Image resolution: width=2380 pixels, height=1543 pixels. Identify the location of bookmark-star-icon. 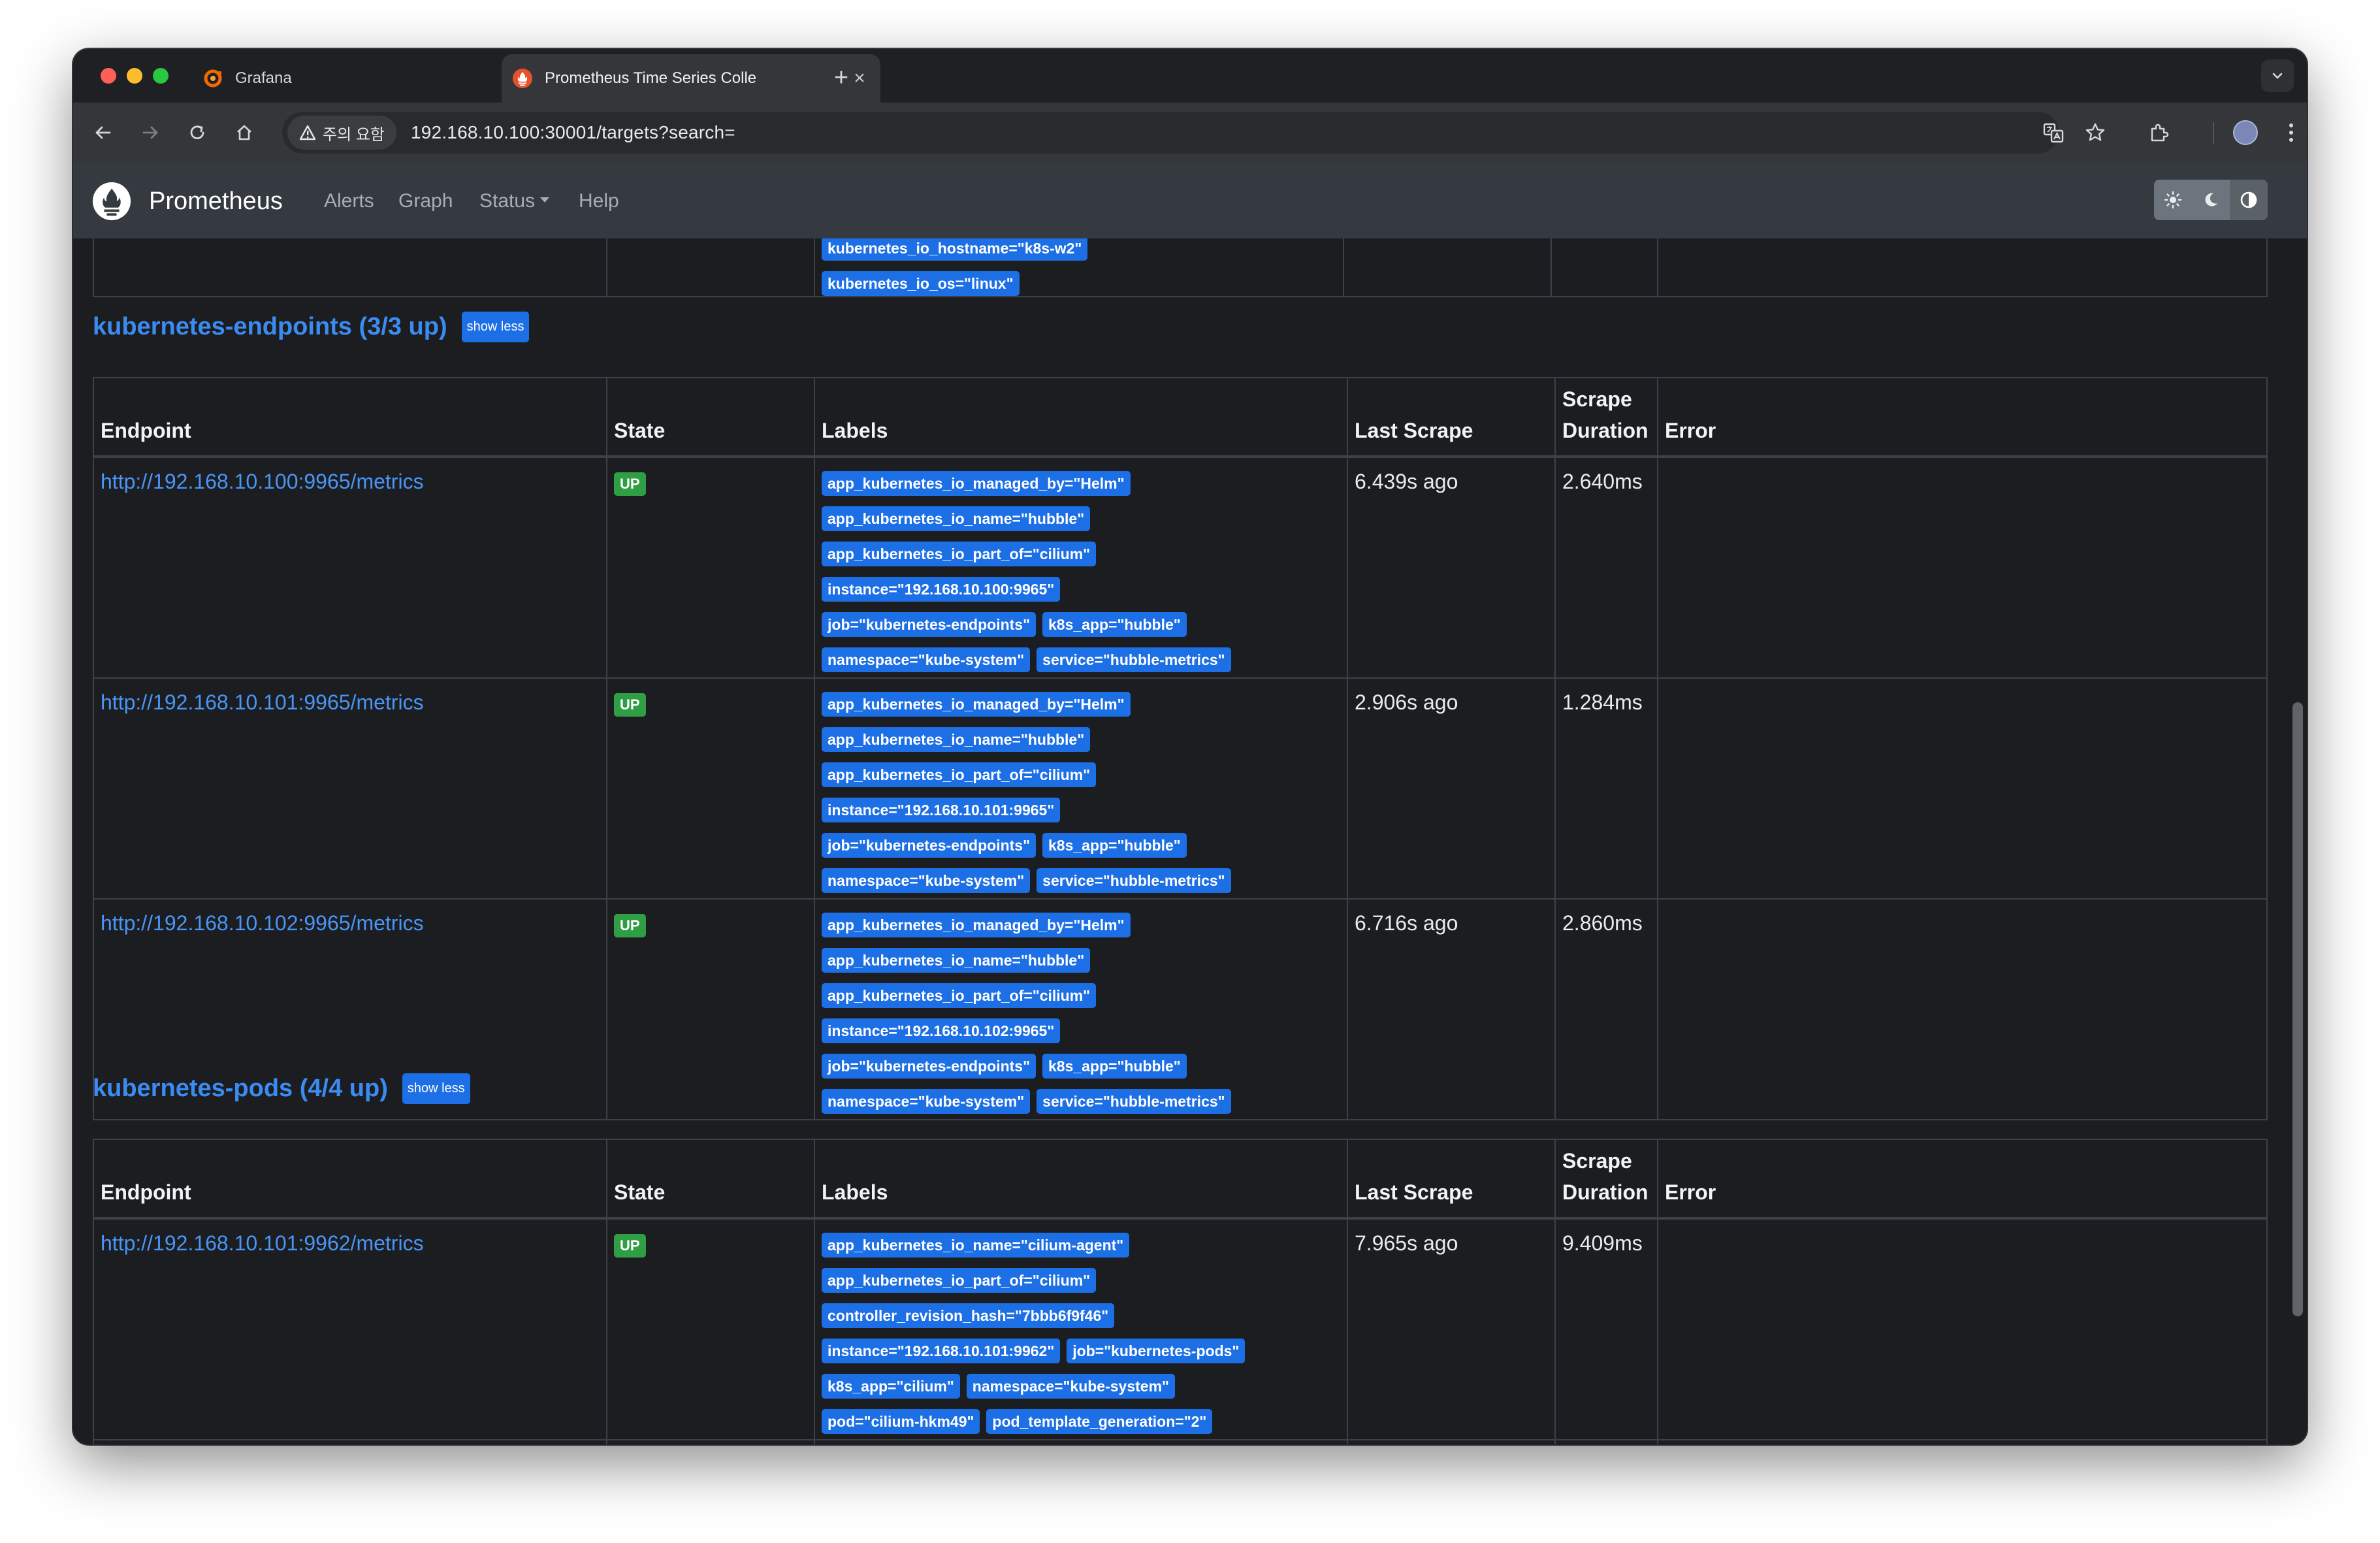
(2095, 132).